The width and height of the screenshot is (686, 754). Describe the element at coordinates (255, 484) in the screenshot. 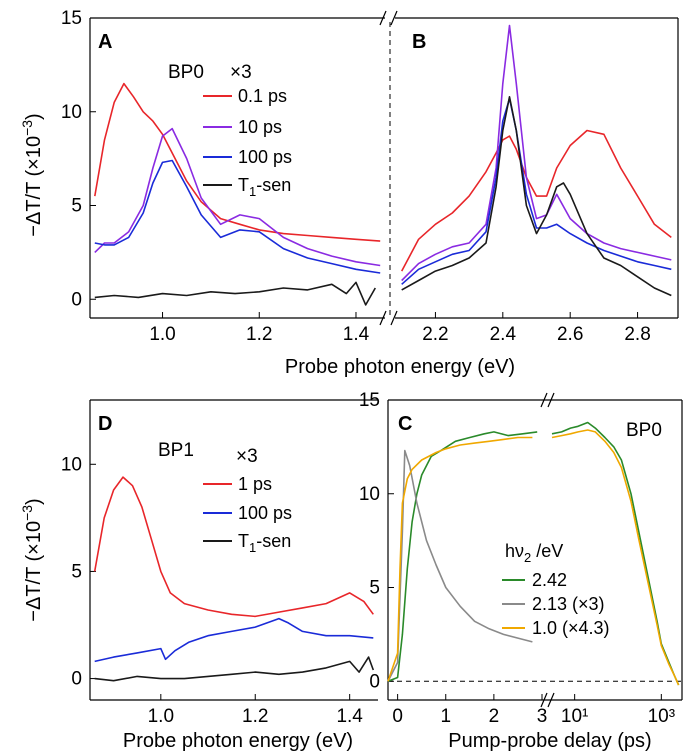

I see `legend-entry: 1 ps` at that location.